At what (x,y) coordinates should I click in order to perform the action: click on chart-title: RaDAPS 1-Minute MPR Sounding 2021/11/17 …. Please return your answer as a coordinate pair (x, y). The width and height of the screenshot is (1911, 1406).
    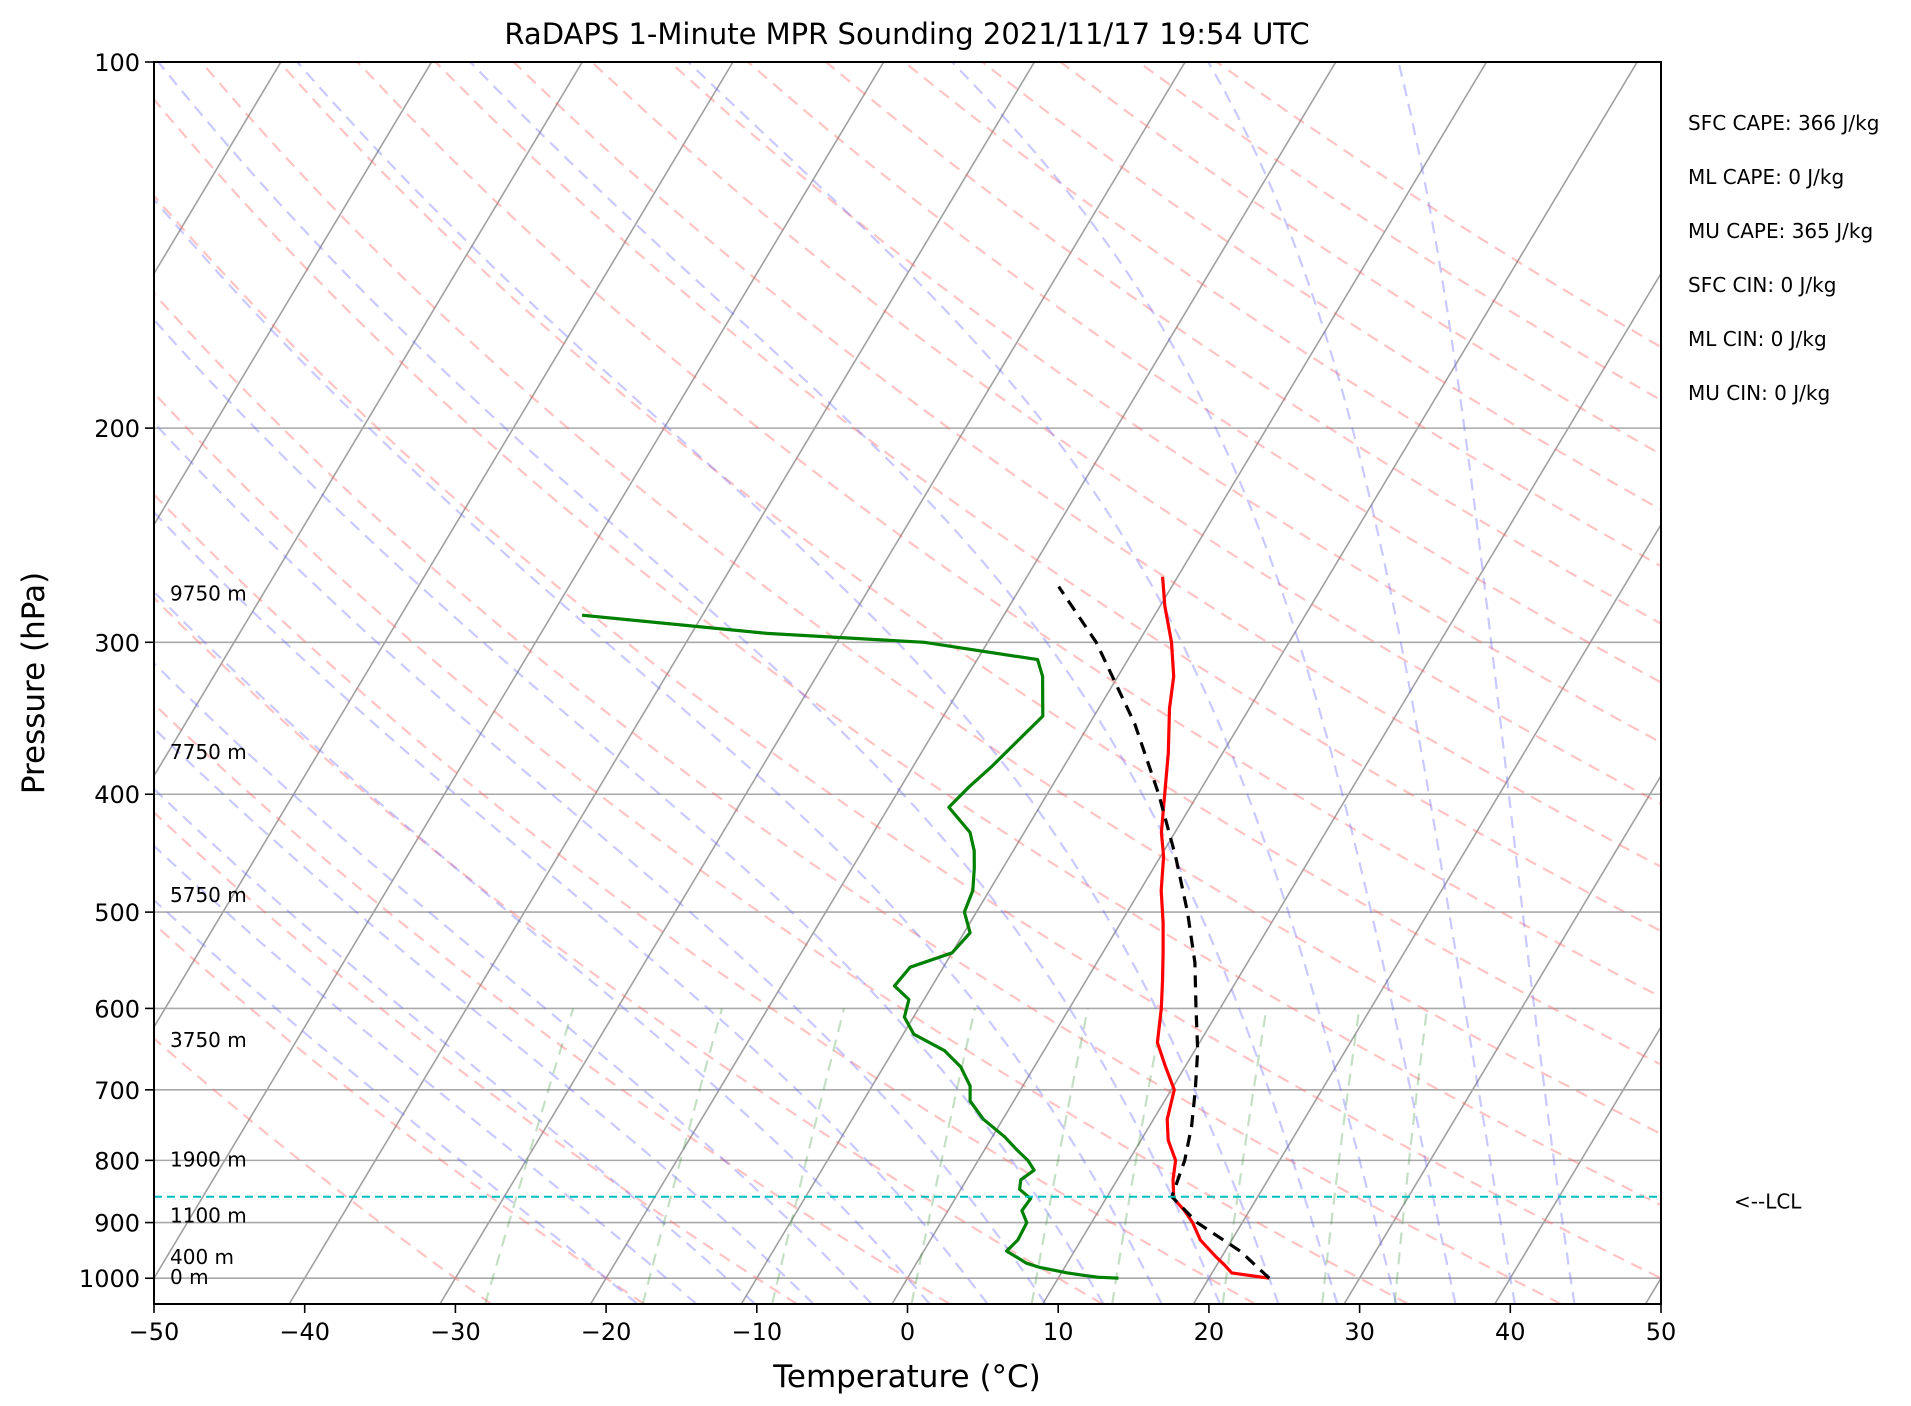
    Looking at the image, I should click on (906, 34).